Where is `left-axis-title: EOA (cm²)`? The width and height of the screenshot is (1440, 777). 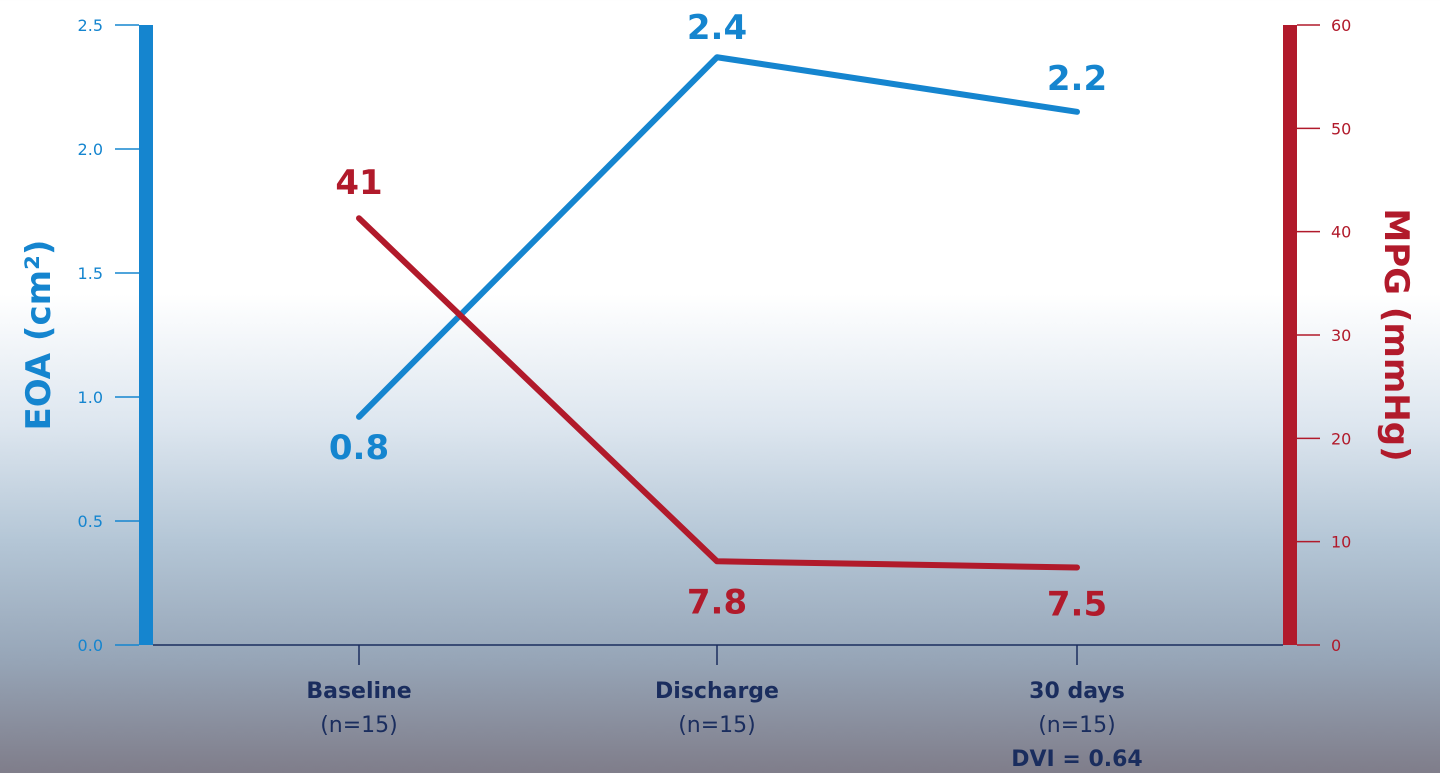
left-axis-title: EOA (cm²) is located at coordinates (39, 335).